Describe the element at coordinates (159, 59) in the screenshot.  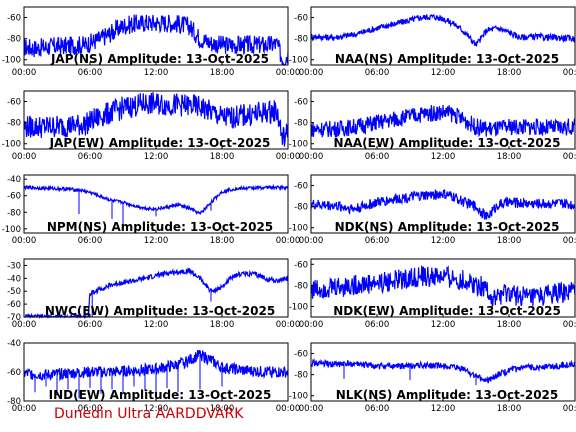
I see `panel-title: JAP(NS) Amplitude: 13-Oct-2025` at that location.